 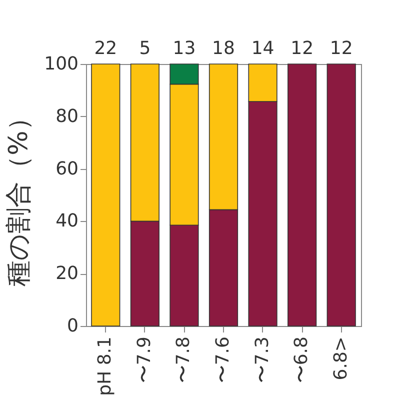 What do you see at coordinates (145, 48) in the screenshot?
I see `text: 5` at bounding box center [145, 48].